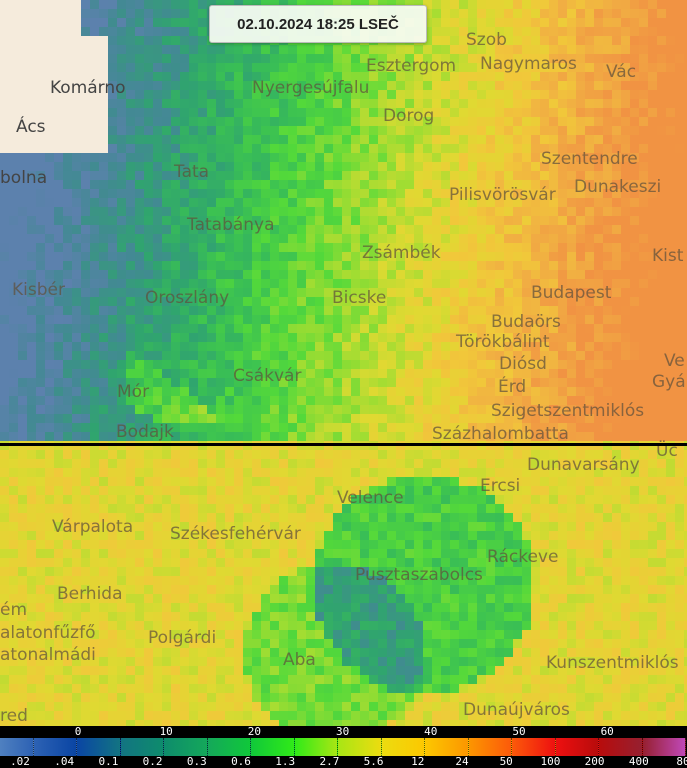  What do you see at coordinates (571, 293) in the screenshot?
I see `place-label: Budapest` at bounding box center [571, 293].